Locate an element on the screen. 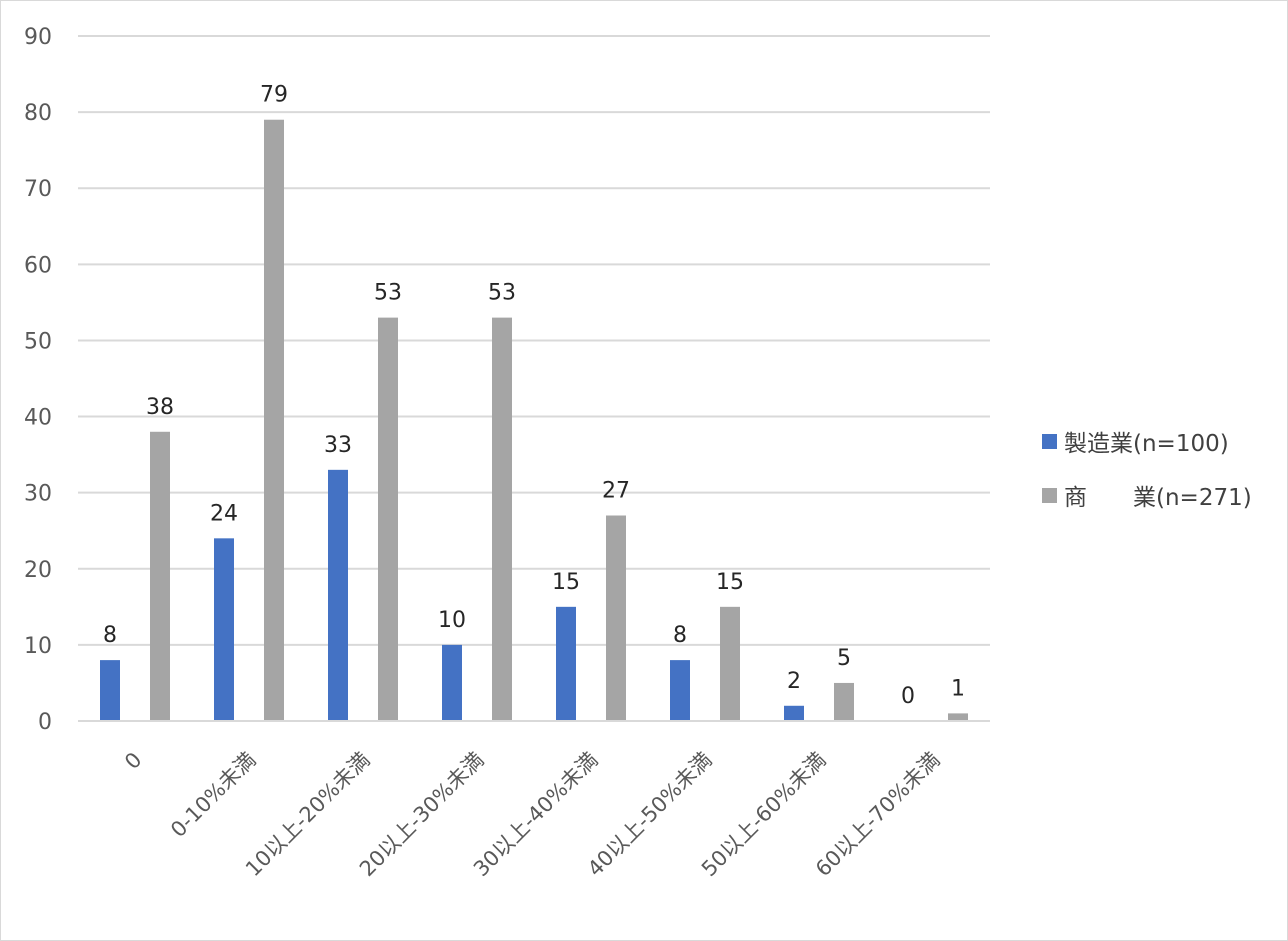 Image resolution: width=1288 pixels, height=941 pixels. x-tick-label: 60以上-70%未満 is located at coordinates (878, 815).